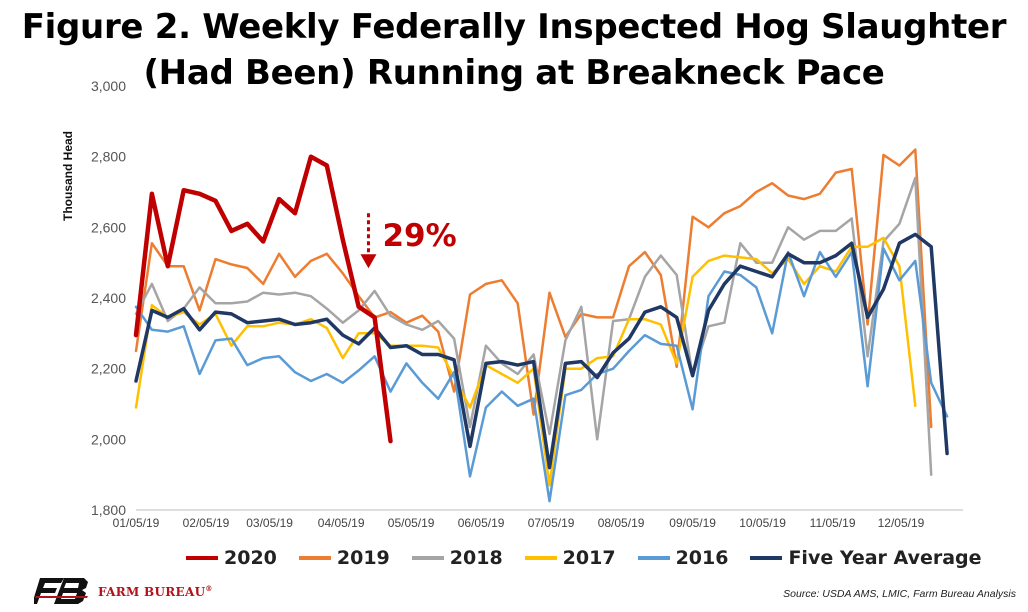 The height and width of the screenshot is (612, 1028). Describe the element at coordinates (885, 558) in the screenshot. I see `legend-label: Five Year Average` at that location.